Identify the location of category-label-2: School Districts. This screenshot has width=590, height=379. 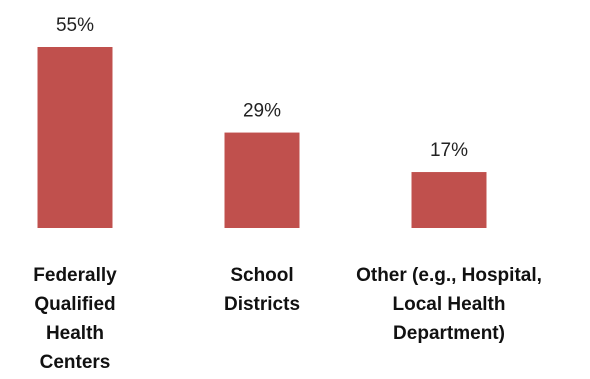
(262, 290).